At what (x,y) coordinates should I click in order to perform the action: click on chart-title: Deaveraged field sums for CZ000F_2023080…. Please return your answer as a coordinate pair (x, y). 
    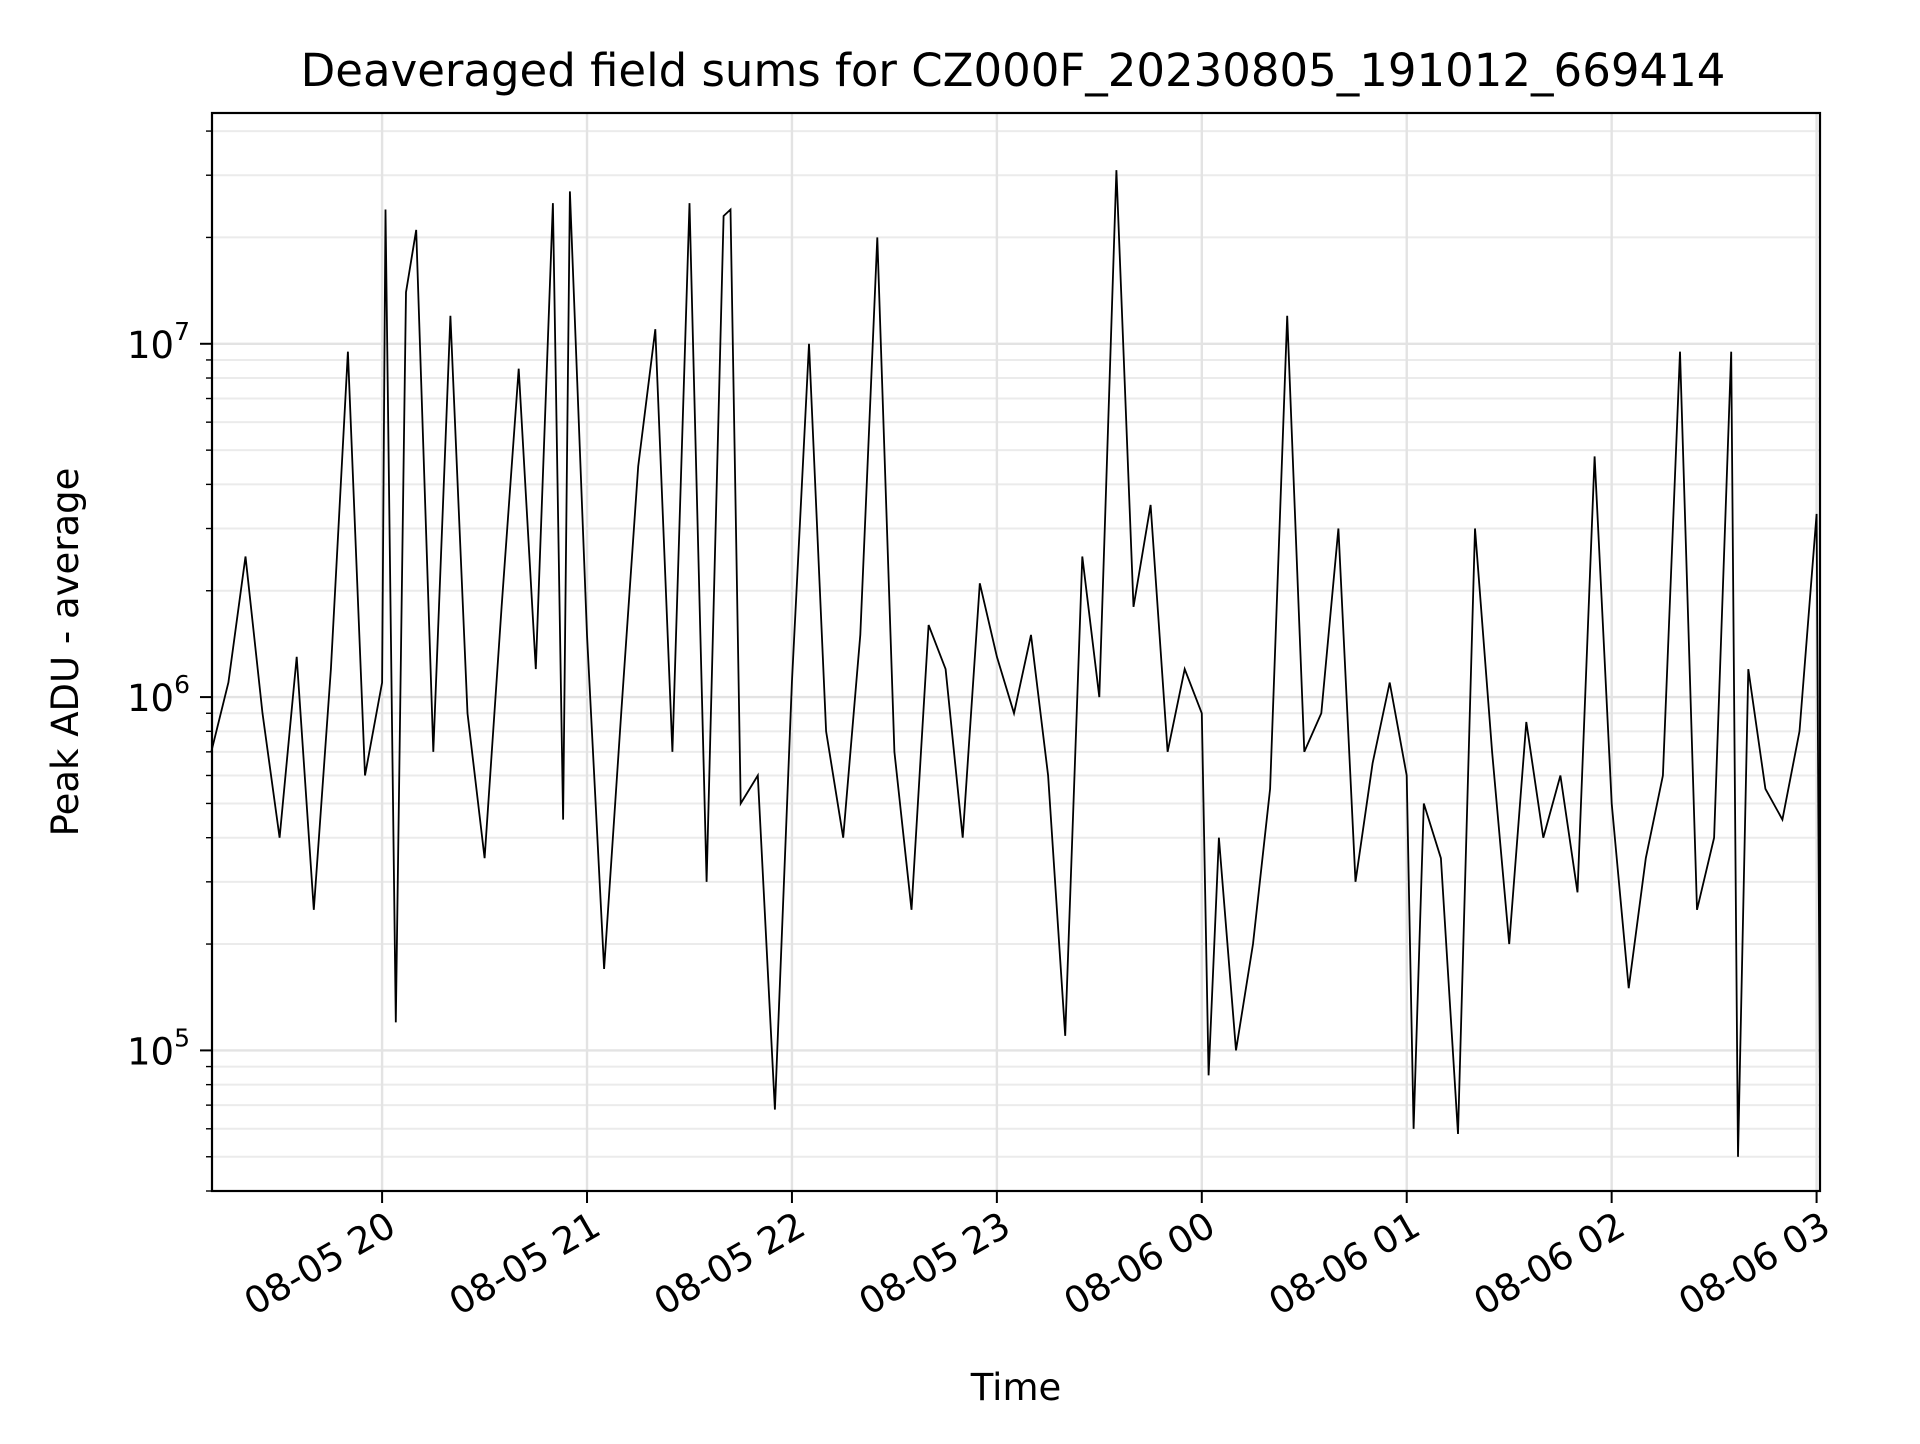
    Looking at the image, I should click on (1013, 70).